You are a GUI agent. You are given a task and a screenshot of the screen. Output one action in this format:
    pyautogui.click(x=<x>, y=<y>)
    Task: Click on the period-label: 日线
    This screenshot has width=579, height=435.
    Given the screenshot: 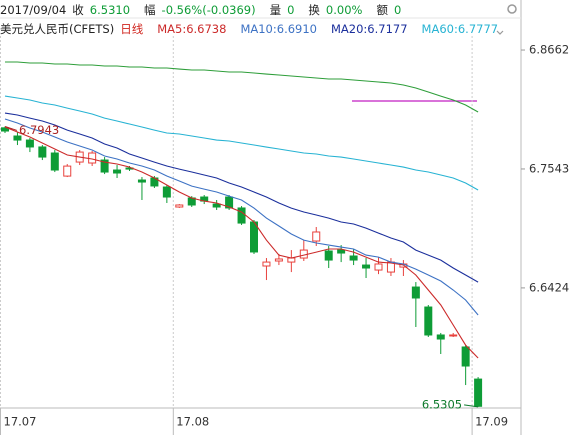 What is the action you would take?
    pyautogui.click(x=132, y=29)
    